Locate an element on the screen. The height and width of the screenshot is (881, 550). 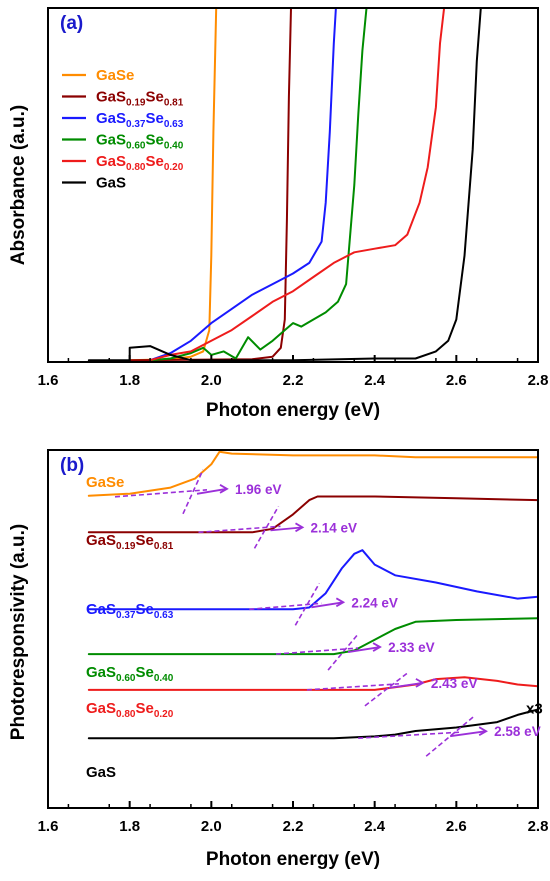
series-label-1: GaS0.19Se0.81 is located at coordinates (130, 542).